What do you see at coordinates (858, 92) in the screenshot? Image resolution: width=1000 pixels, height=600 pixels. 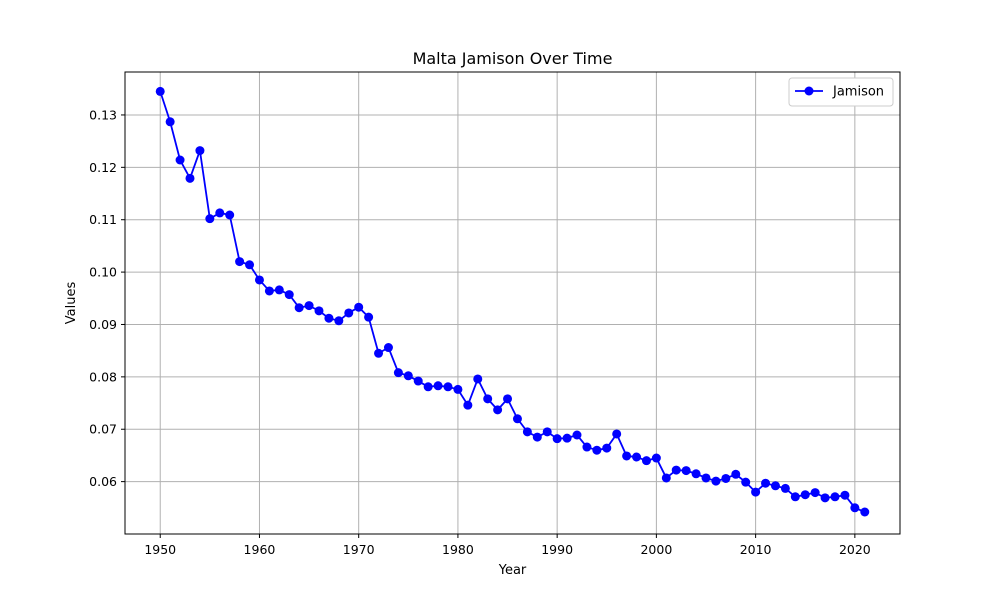 I see `legend-label-jamison: Jamison` at bounding box center [858, 92].